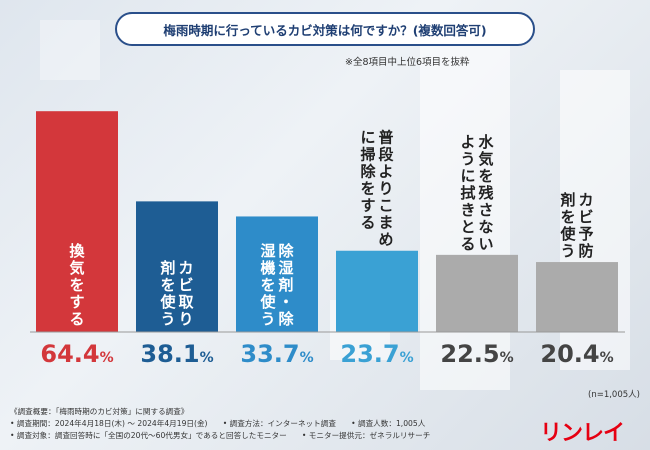 The image size is (650, 450). Describe the element at coordinates (486, 142) in the screenshot. I see `svg-text: 水` at that location.